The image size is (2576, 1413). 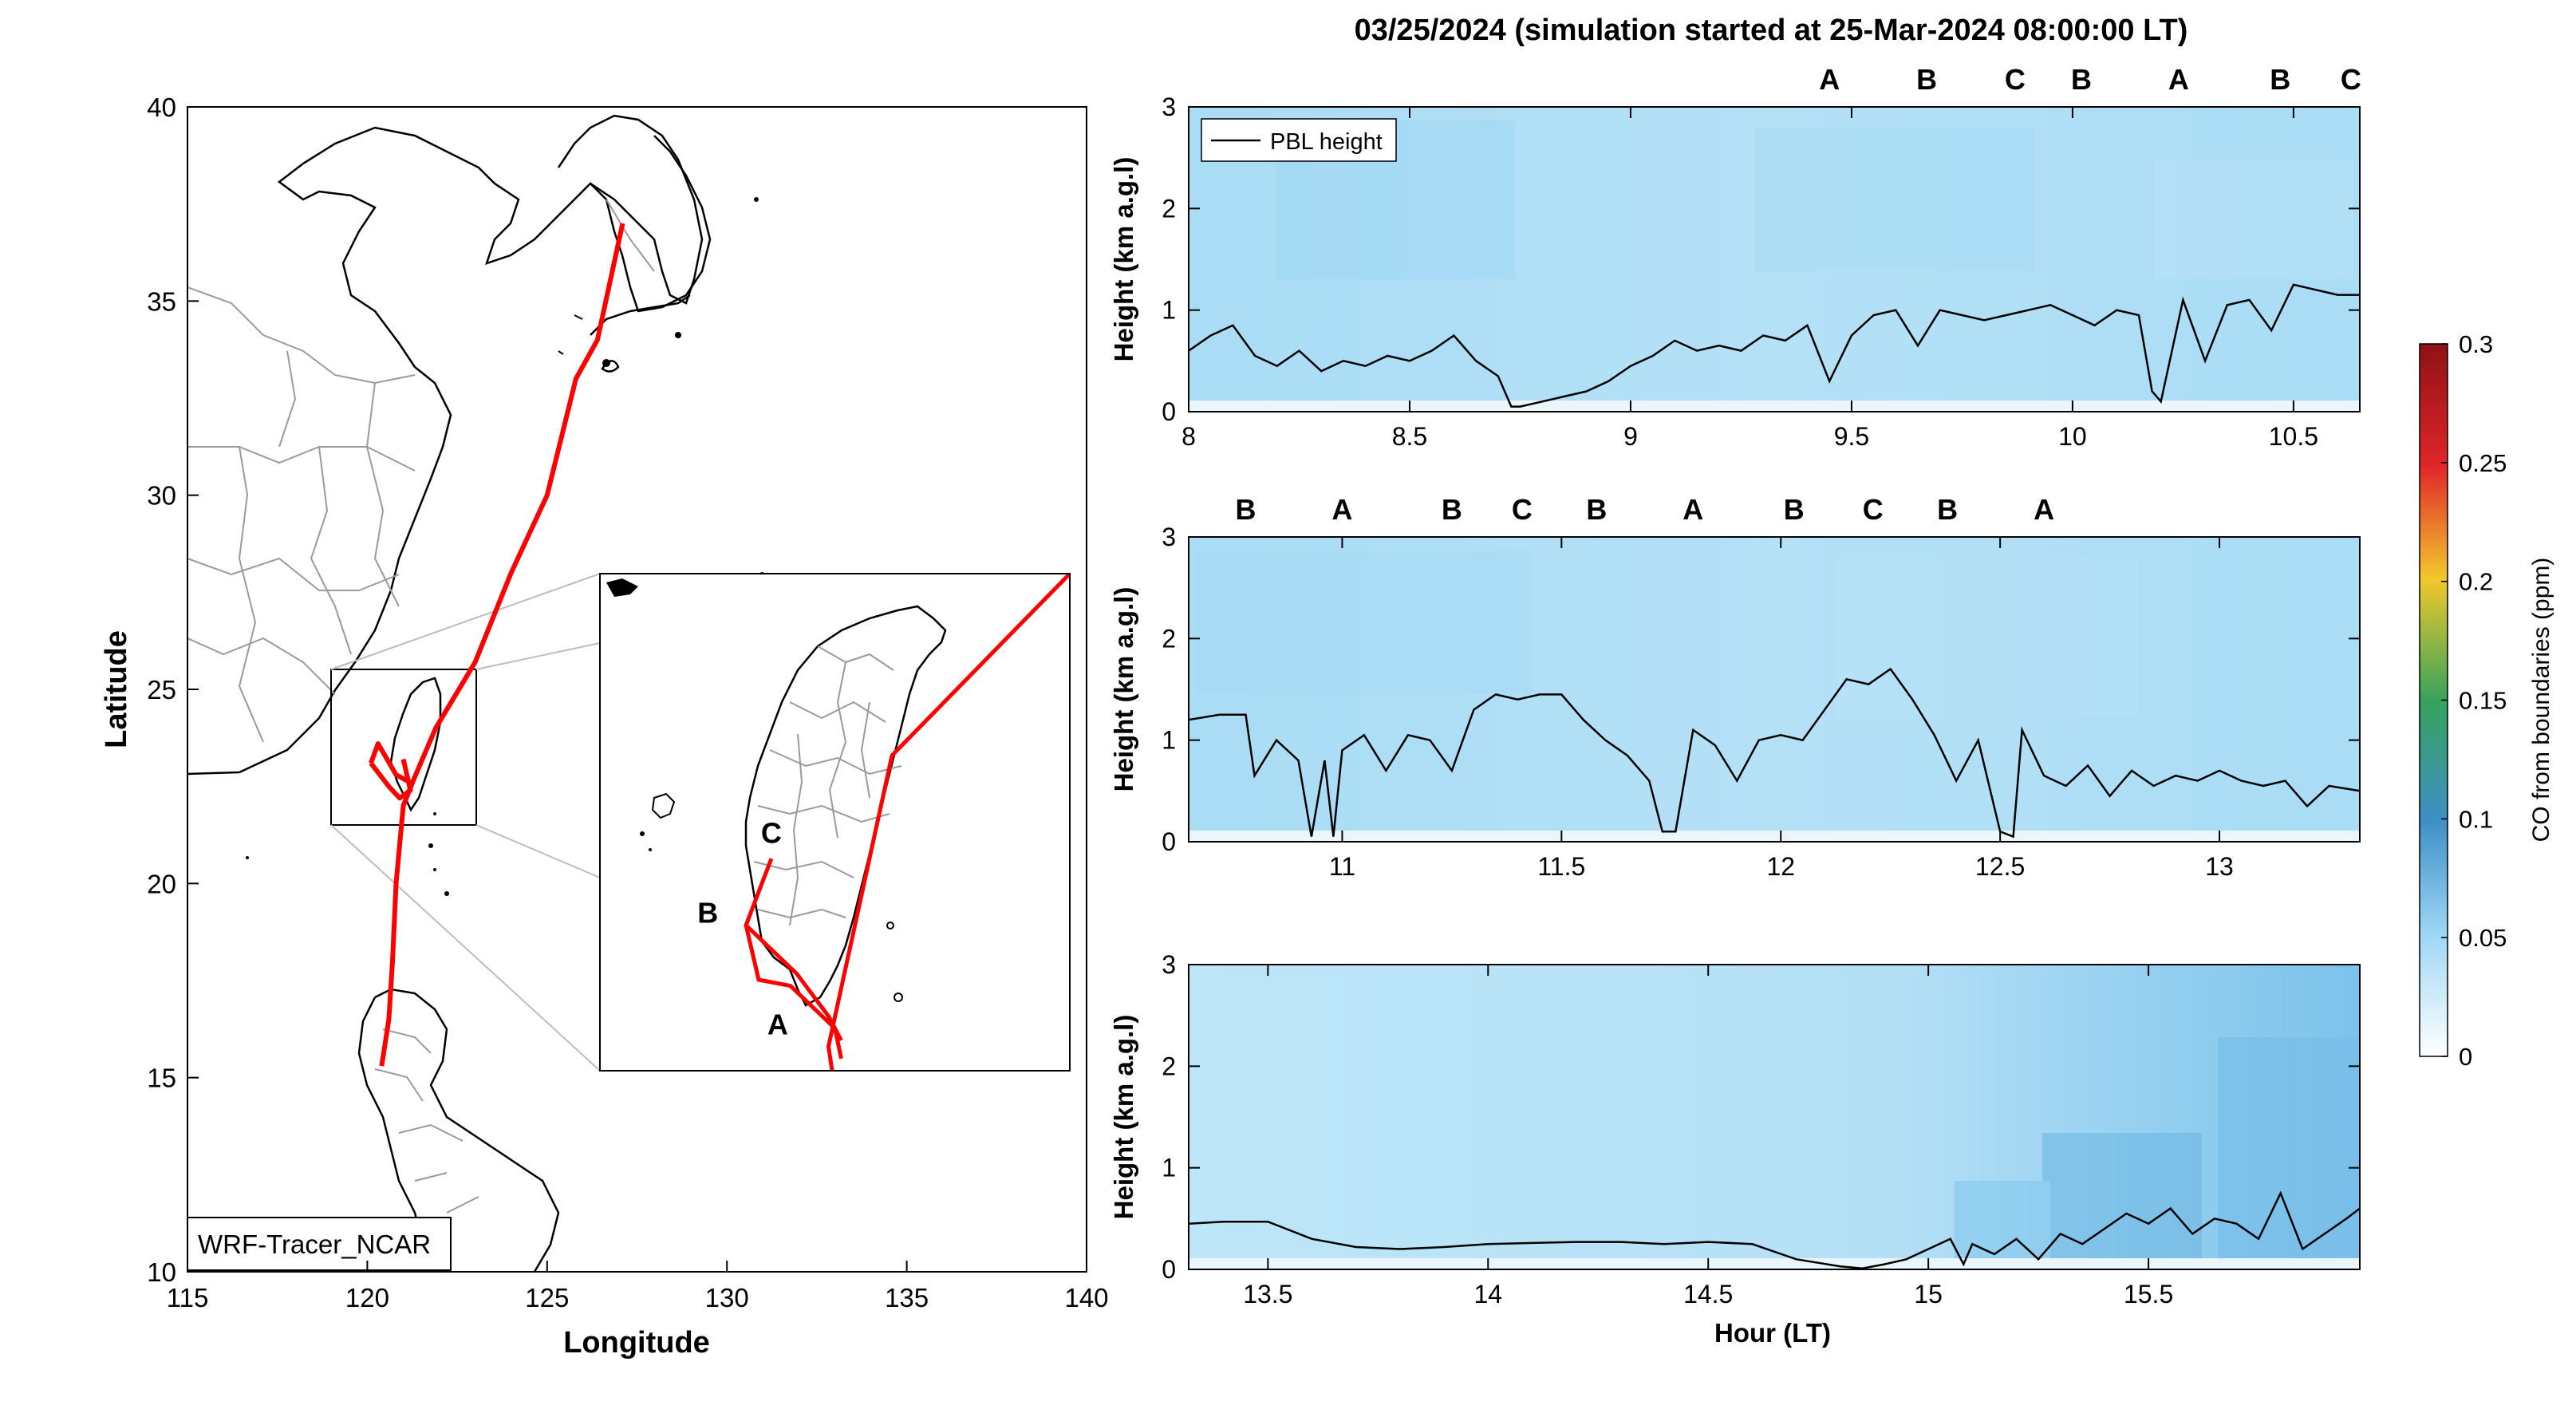 I want to click on inset-track-line, so click(x=948, y=822).